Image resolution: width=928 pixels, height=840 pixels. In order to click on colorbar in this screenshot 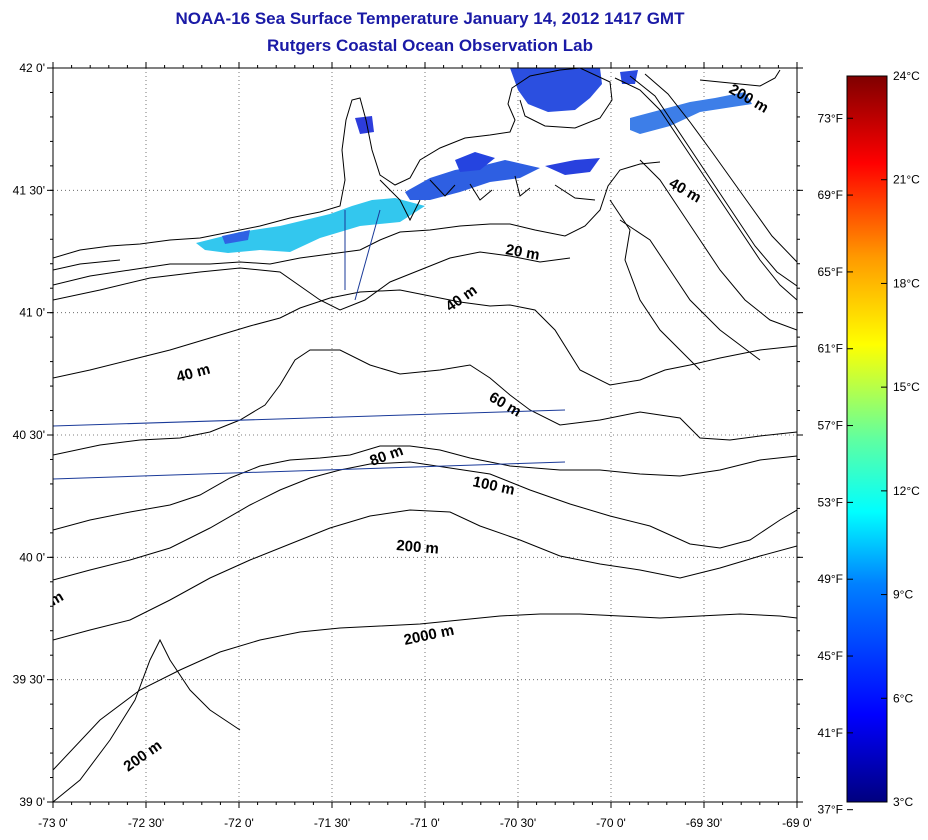, I will do `click(867, 439)`.